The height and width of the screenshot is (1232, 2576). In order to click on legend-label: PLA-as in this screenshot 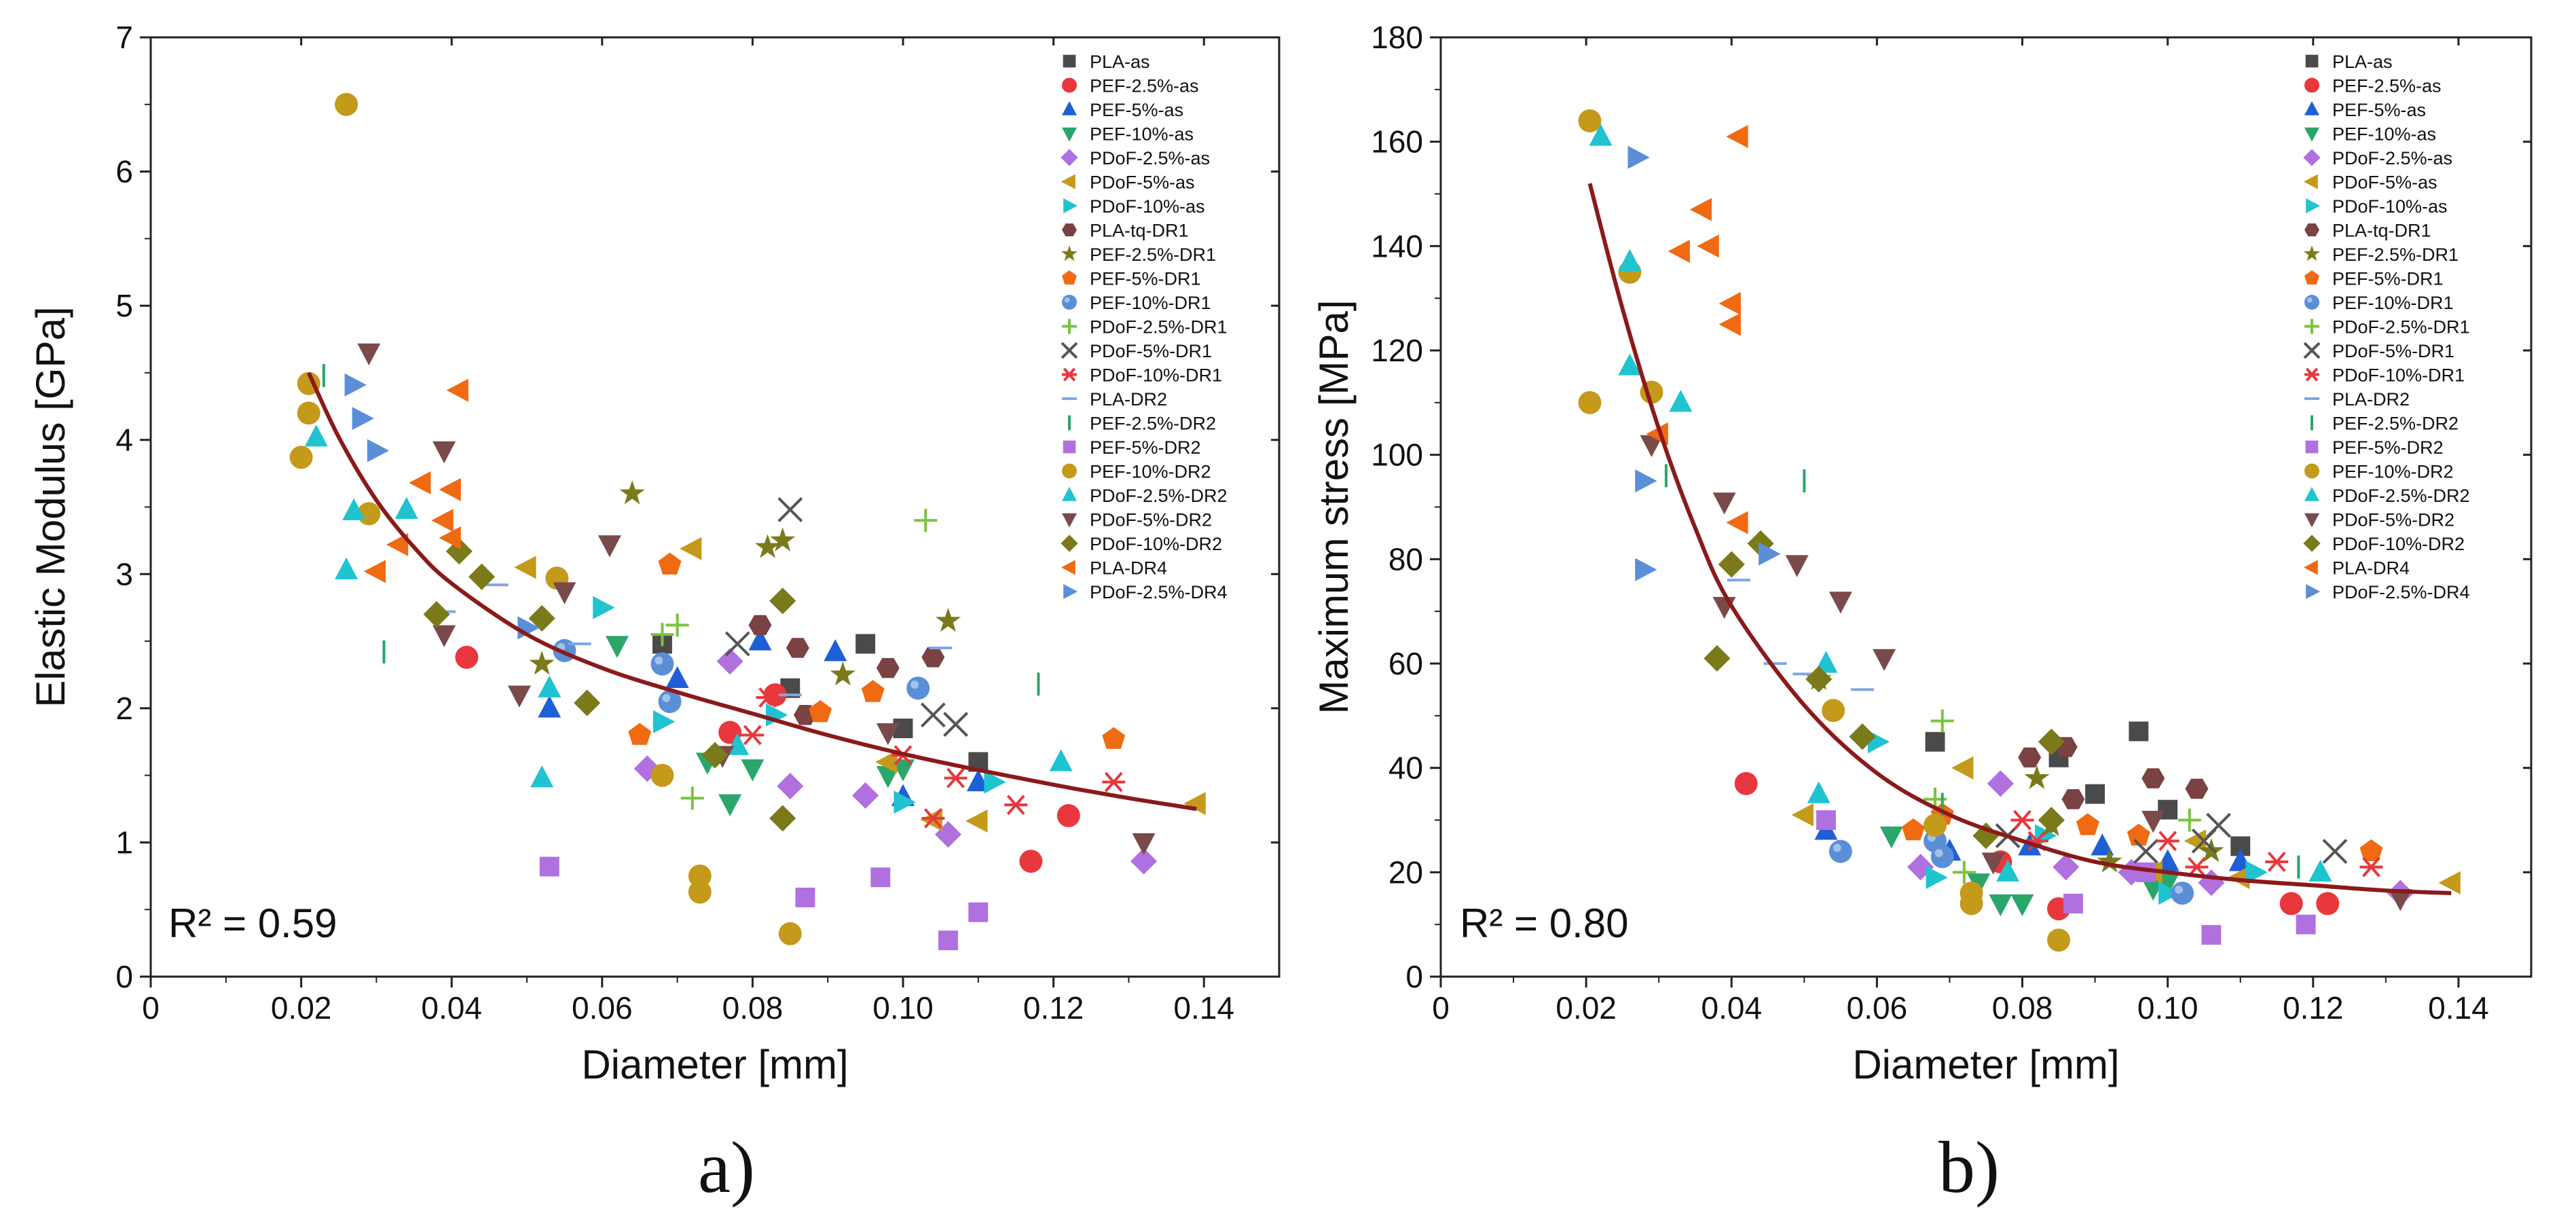, I will do `click(2362, 62)`.